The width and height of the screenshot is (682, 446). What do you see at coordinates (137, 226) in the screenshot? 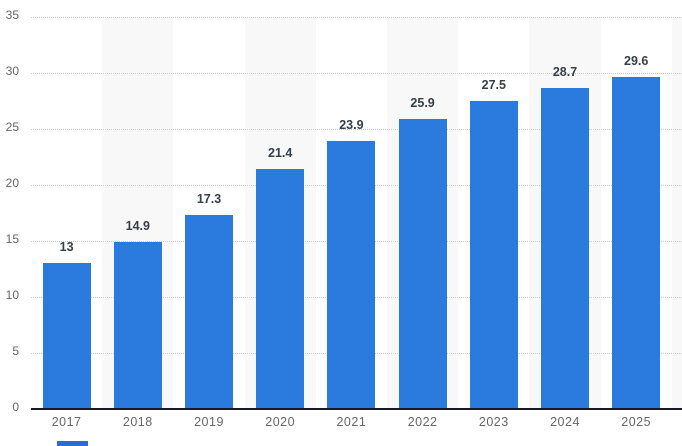
I see `bar-value-label: 14.9` at bounding box center [137, 226].